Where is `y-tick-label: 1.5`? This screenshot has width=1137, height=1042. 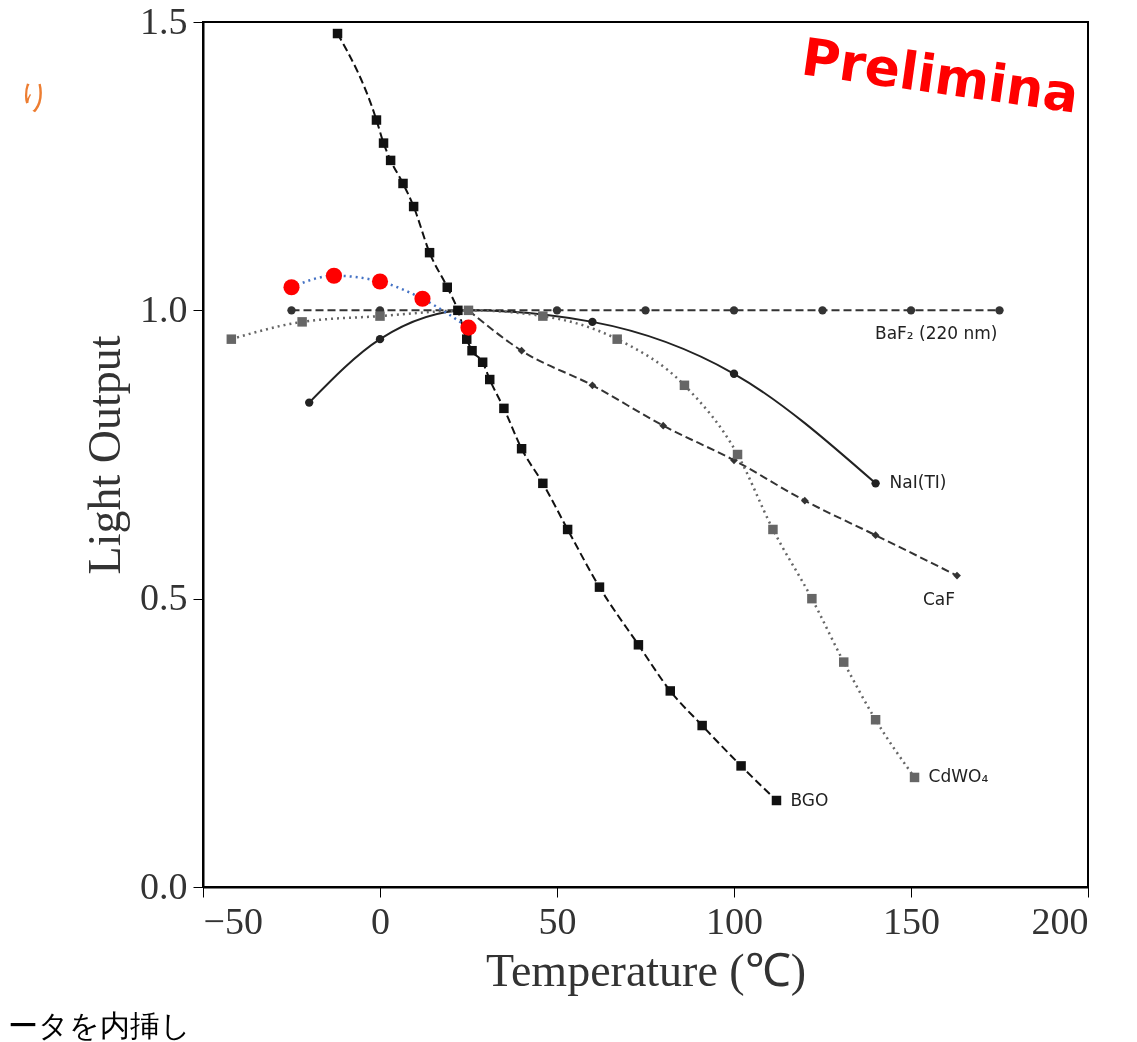
y-tick-label: 1.5 is located at coordinates (164, 21).